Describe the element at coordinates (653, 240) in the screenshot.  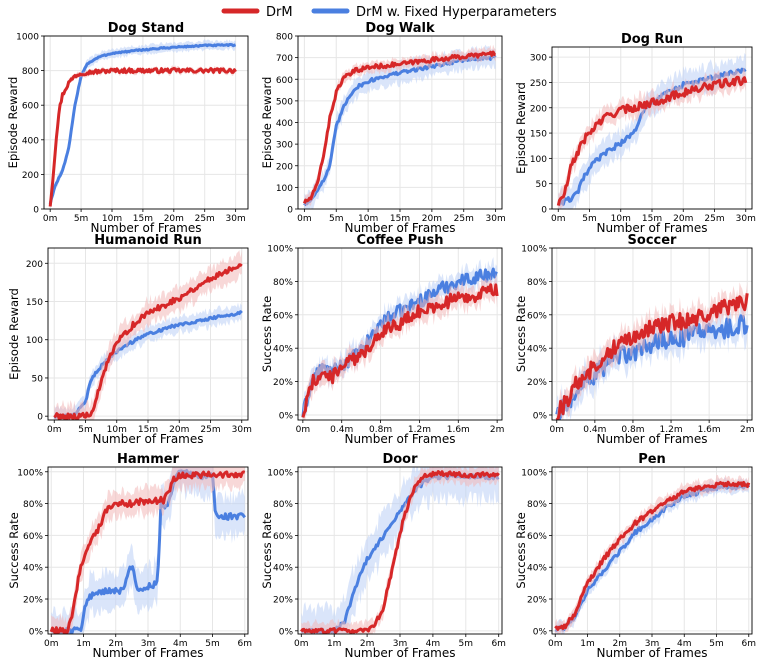
I see `subplot-title: Soccer` at that location.